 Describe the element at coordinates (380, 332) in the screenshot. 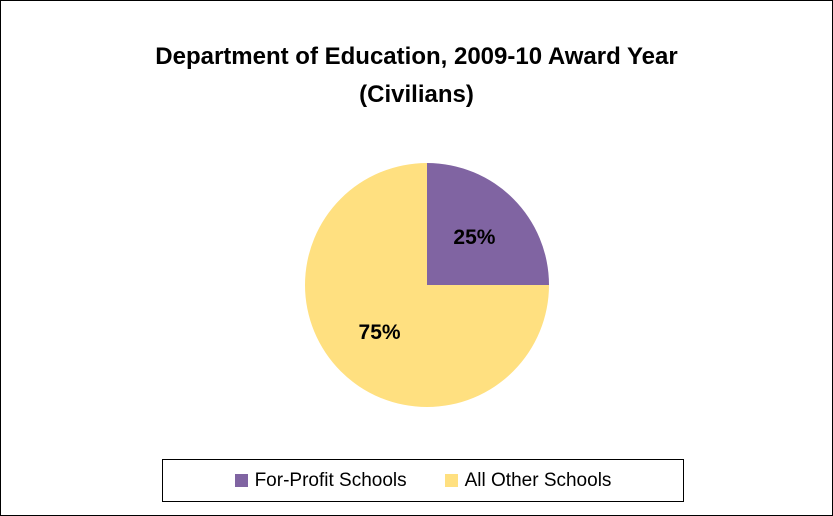

I see `pie-data-label-all-other-schools: 75%` at that location.